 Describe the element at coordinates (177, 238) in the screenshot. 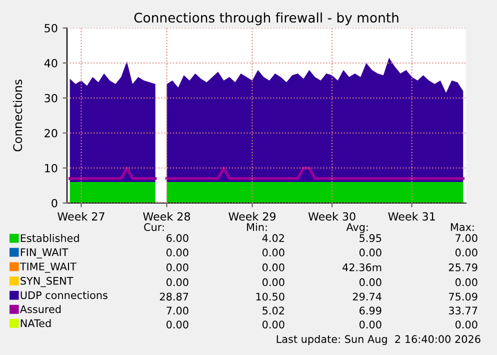

I see `text: 6.00` at that location.